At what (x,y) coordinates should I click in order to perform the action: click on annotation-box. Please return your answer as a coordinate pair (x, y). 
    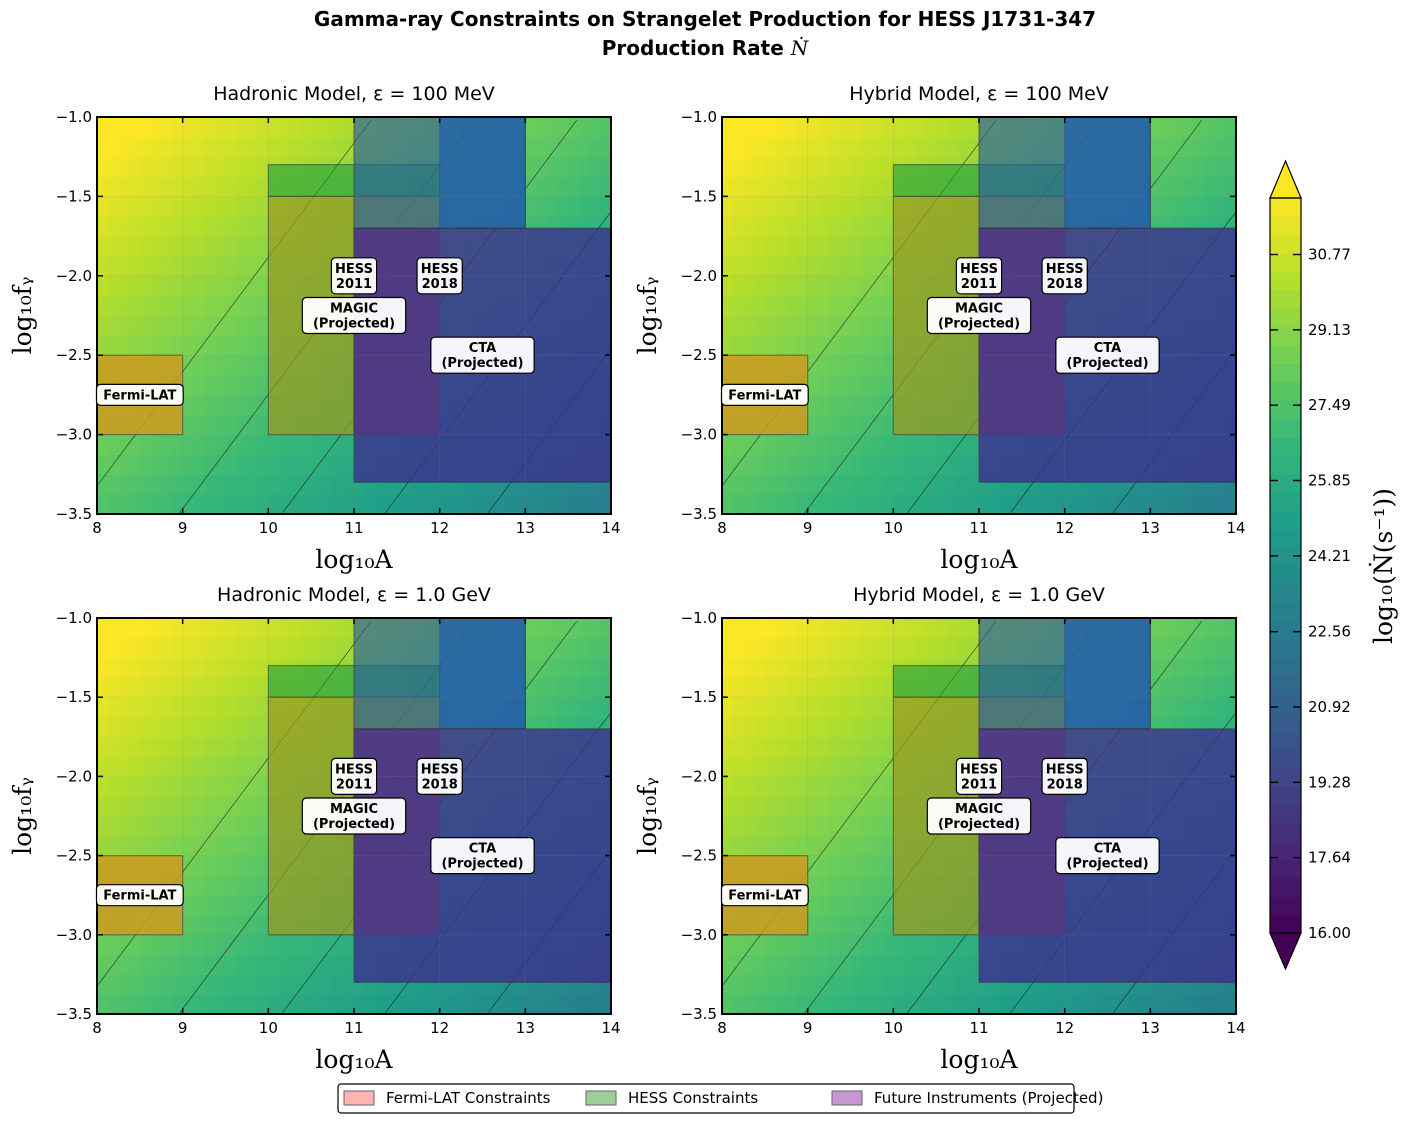
    Looking at the image, I should click on (482, 355).